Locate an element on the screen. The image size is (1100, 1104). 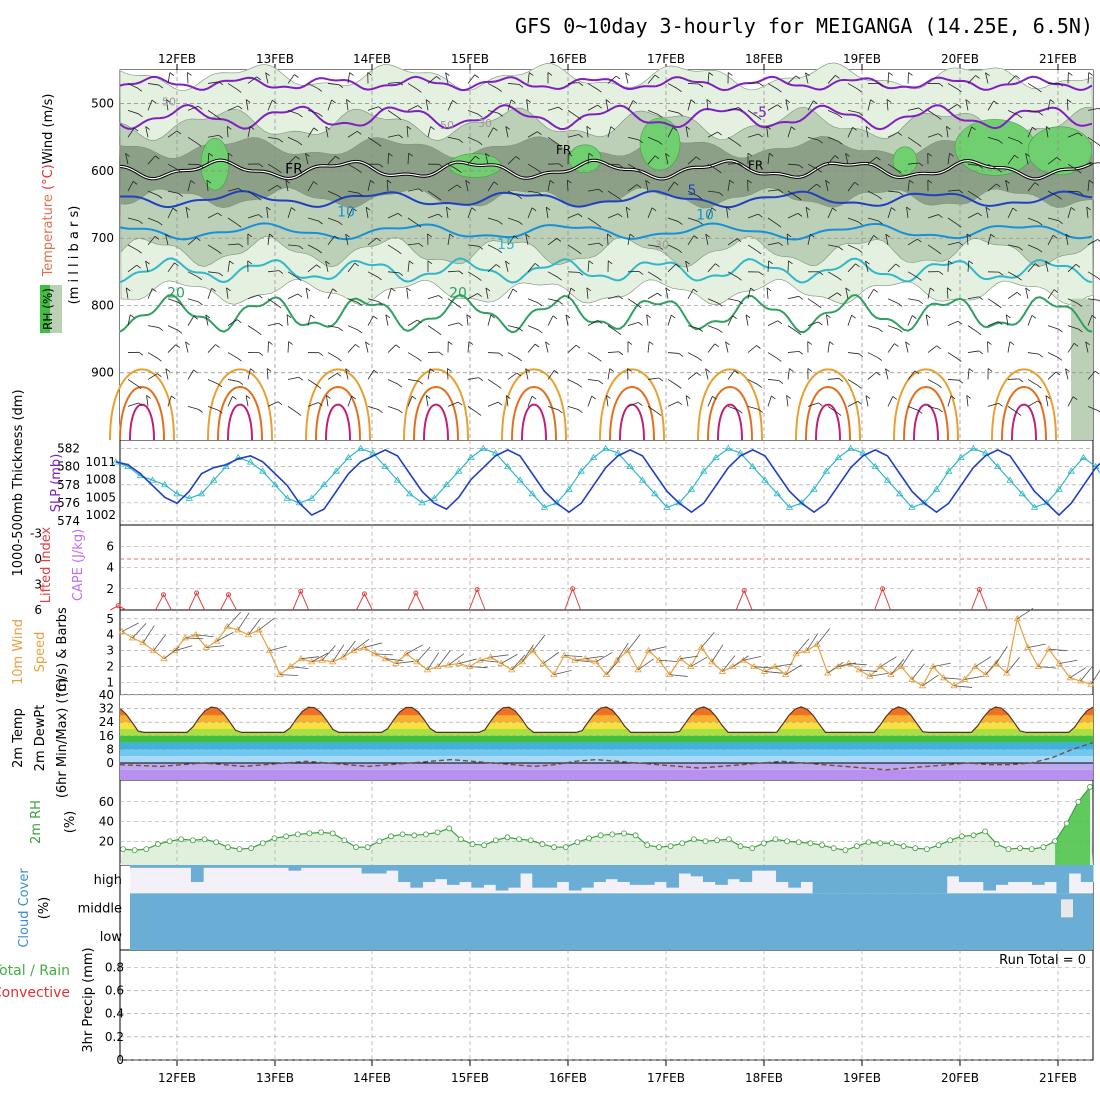
precip-axis-label: 3hr Precip (mm) is located at coordinates (88, 999).